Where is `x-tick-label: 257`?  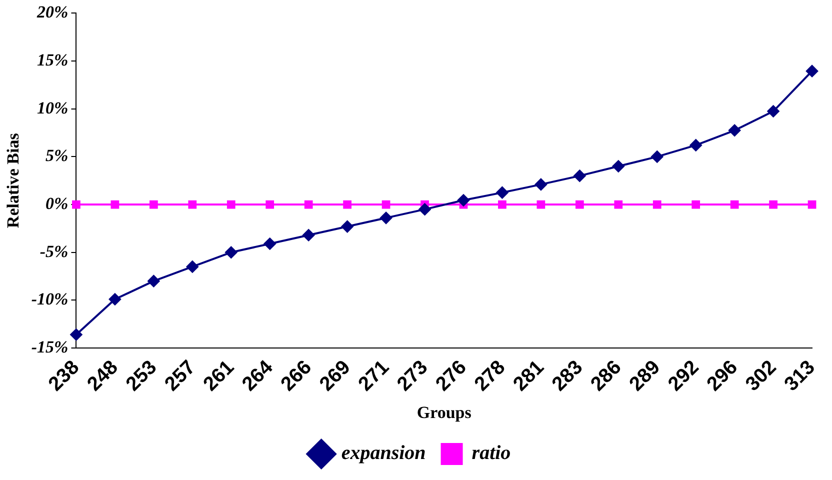 x-tick-label: 257 is located at coordinates (180, 376).